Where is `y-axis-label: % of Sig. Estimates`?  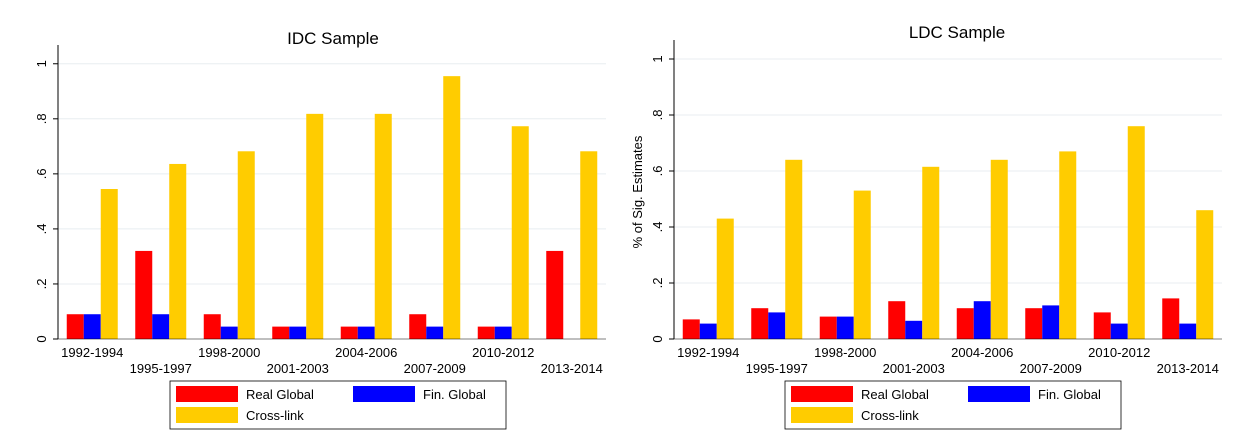
y-axis-label: % of Sig. Estimates is located at coordinates (637, 191).